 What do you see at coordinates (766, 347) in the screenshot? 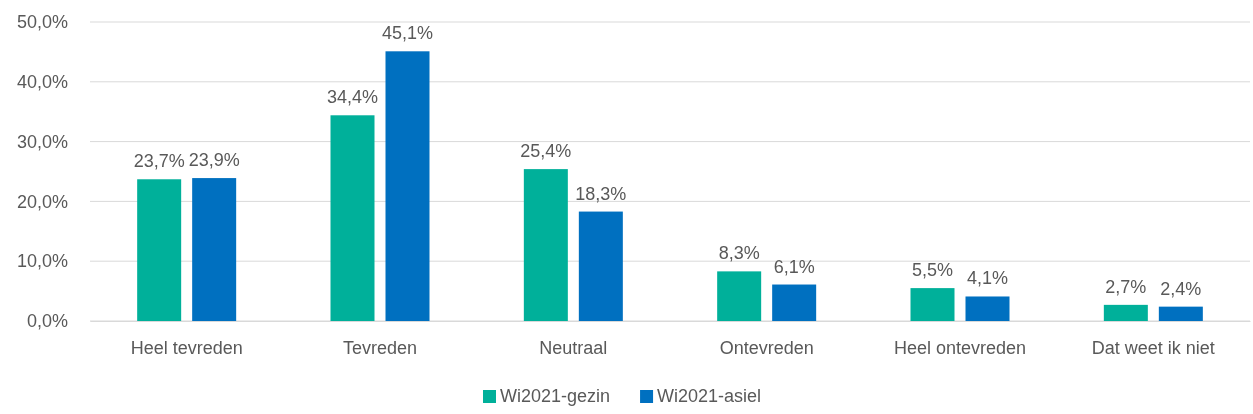
I see `x-tick-label: Ontevreden` at bounding box center [766, 347].